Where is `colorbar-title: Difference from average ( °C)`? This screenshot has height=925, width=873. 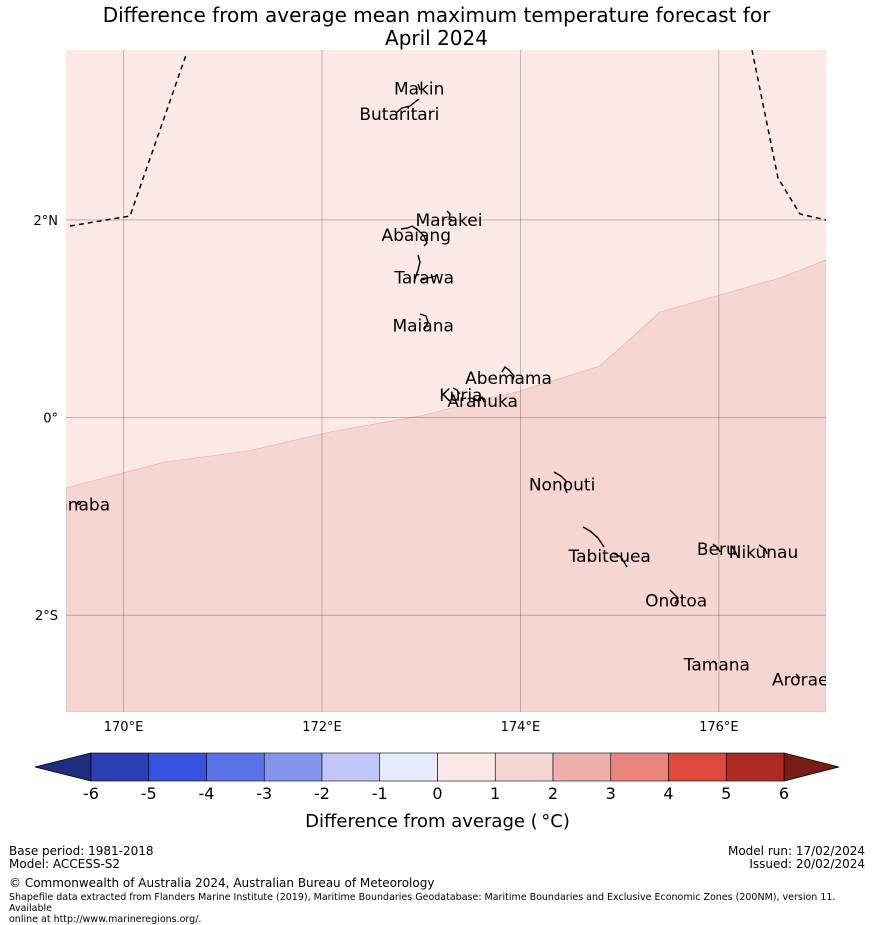
colorbar-title: Difference from average ( °C) is located at coordinates (437, 821).